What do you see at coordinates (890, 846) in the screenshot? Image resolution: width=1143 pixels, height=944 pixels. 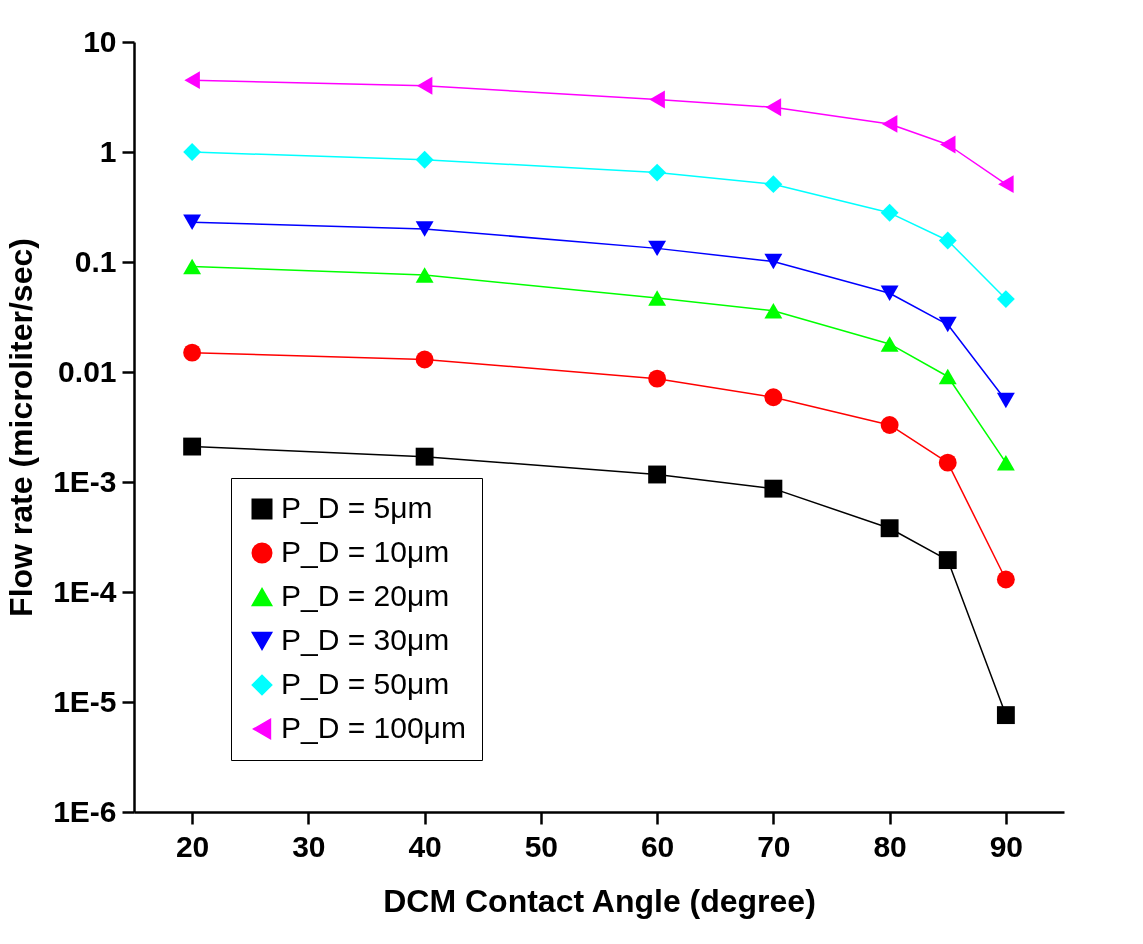 I see `x-tick-label: 80` at bounding box center [890, 846].